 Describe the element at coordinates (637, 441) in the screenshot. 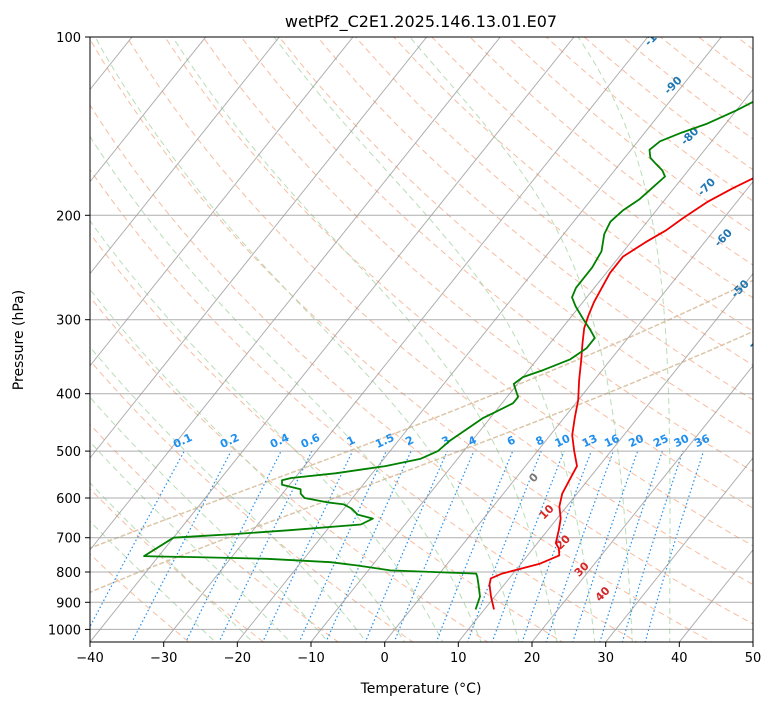

I see `mixing-ratio-label: 20` at that location.